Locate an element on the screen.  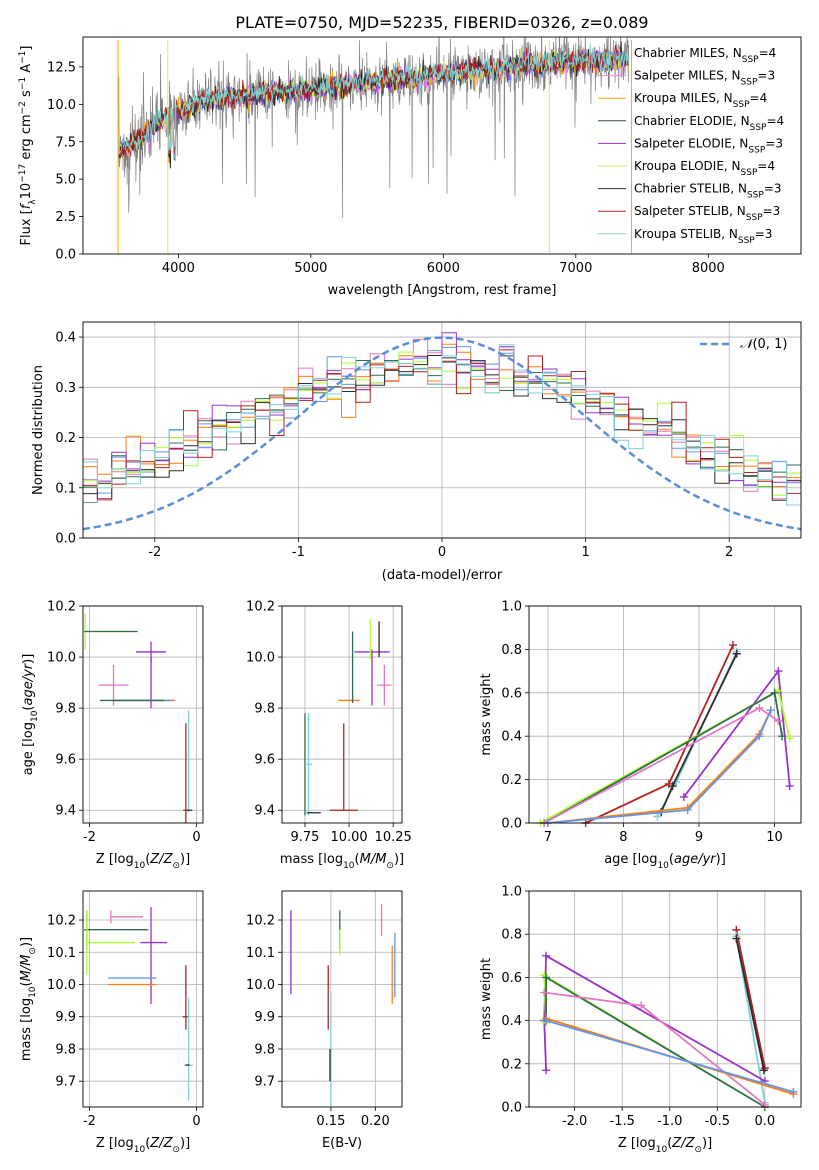
y-tick-label: 7.5 is located at coordinates (65, 142).